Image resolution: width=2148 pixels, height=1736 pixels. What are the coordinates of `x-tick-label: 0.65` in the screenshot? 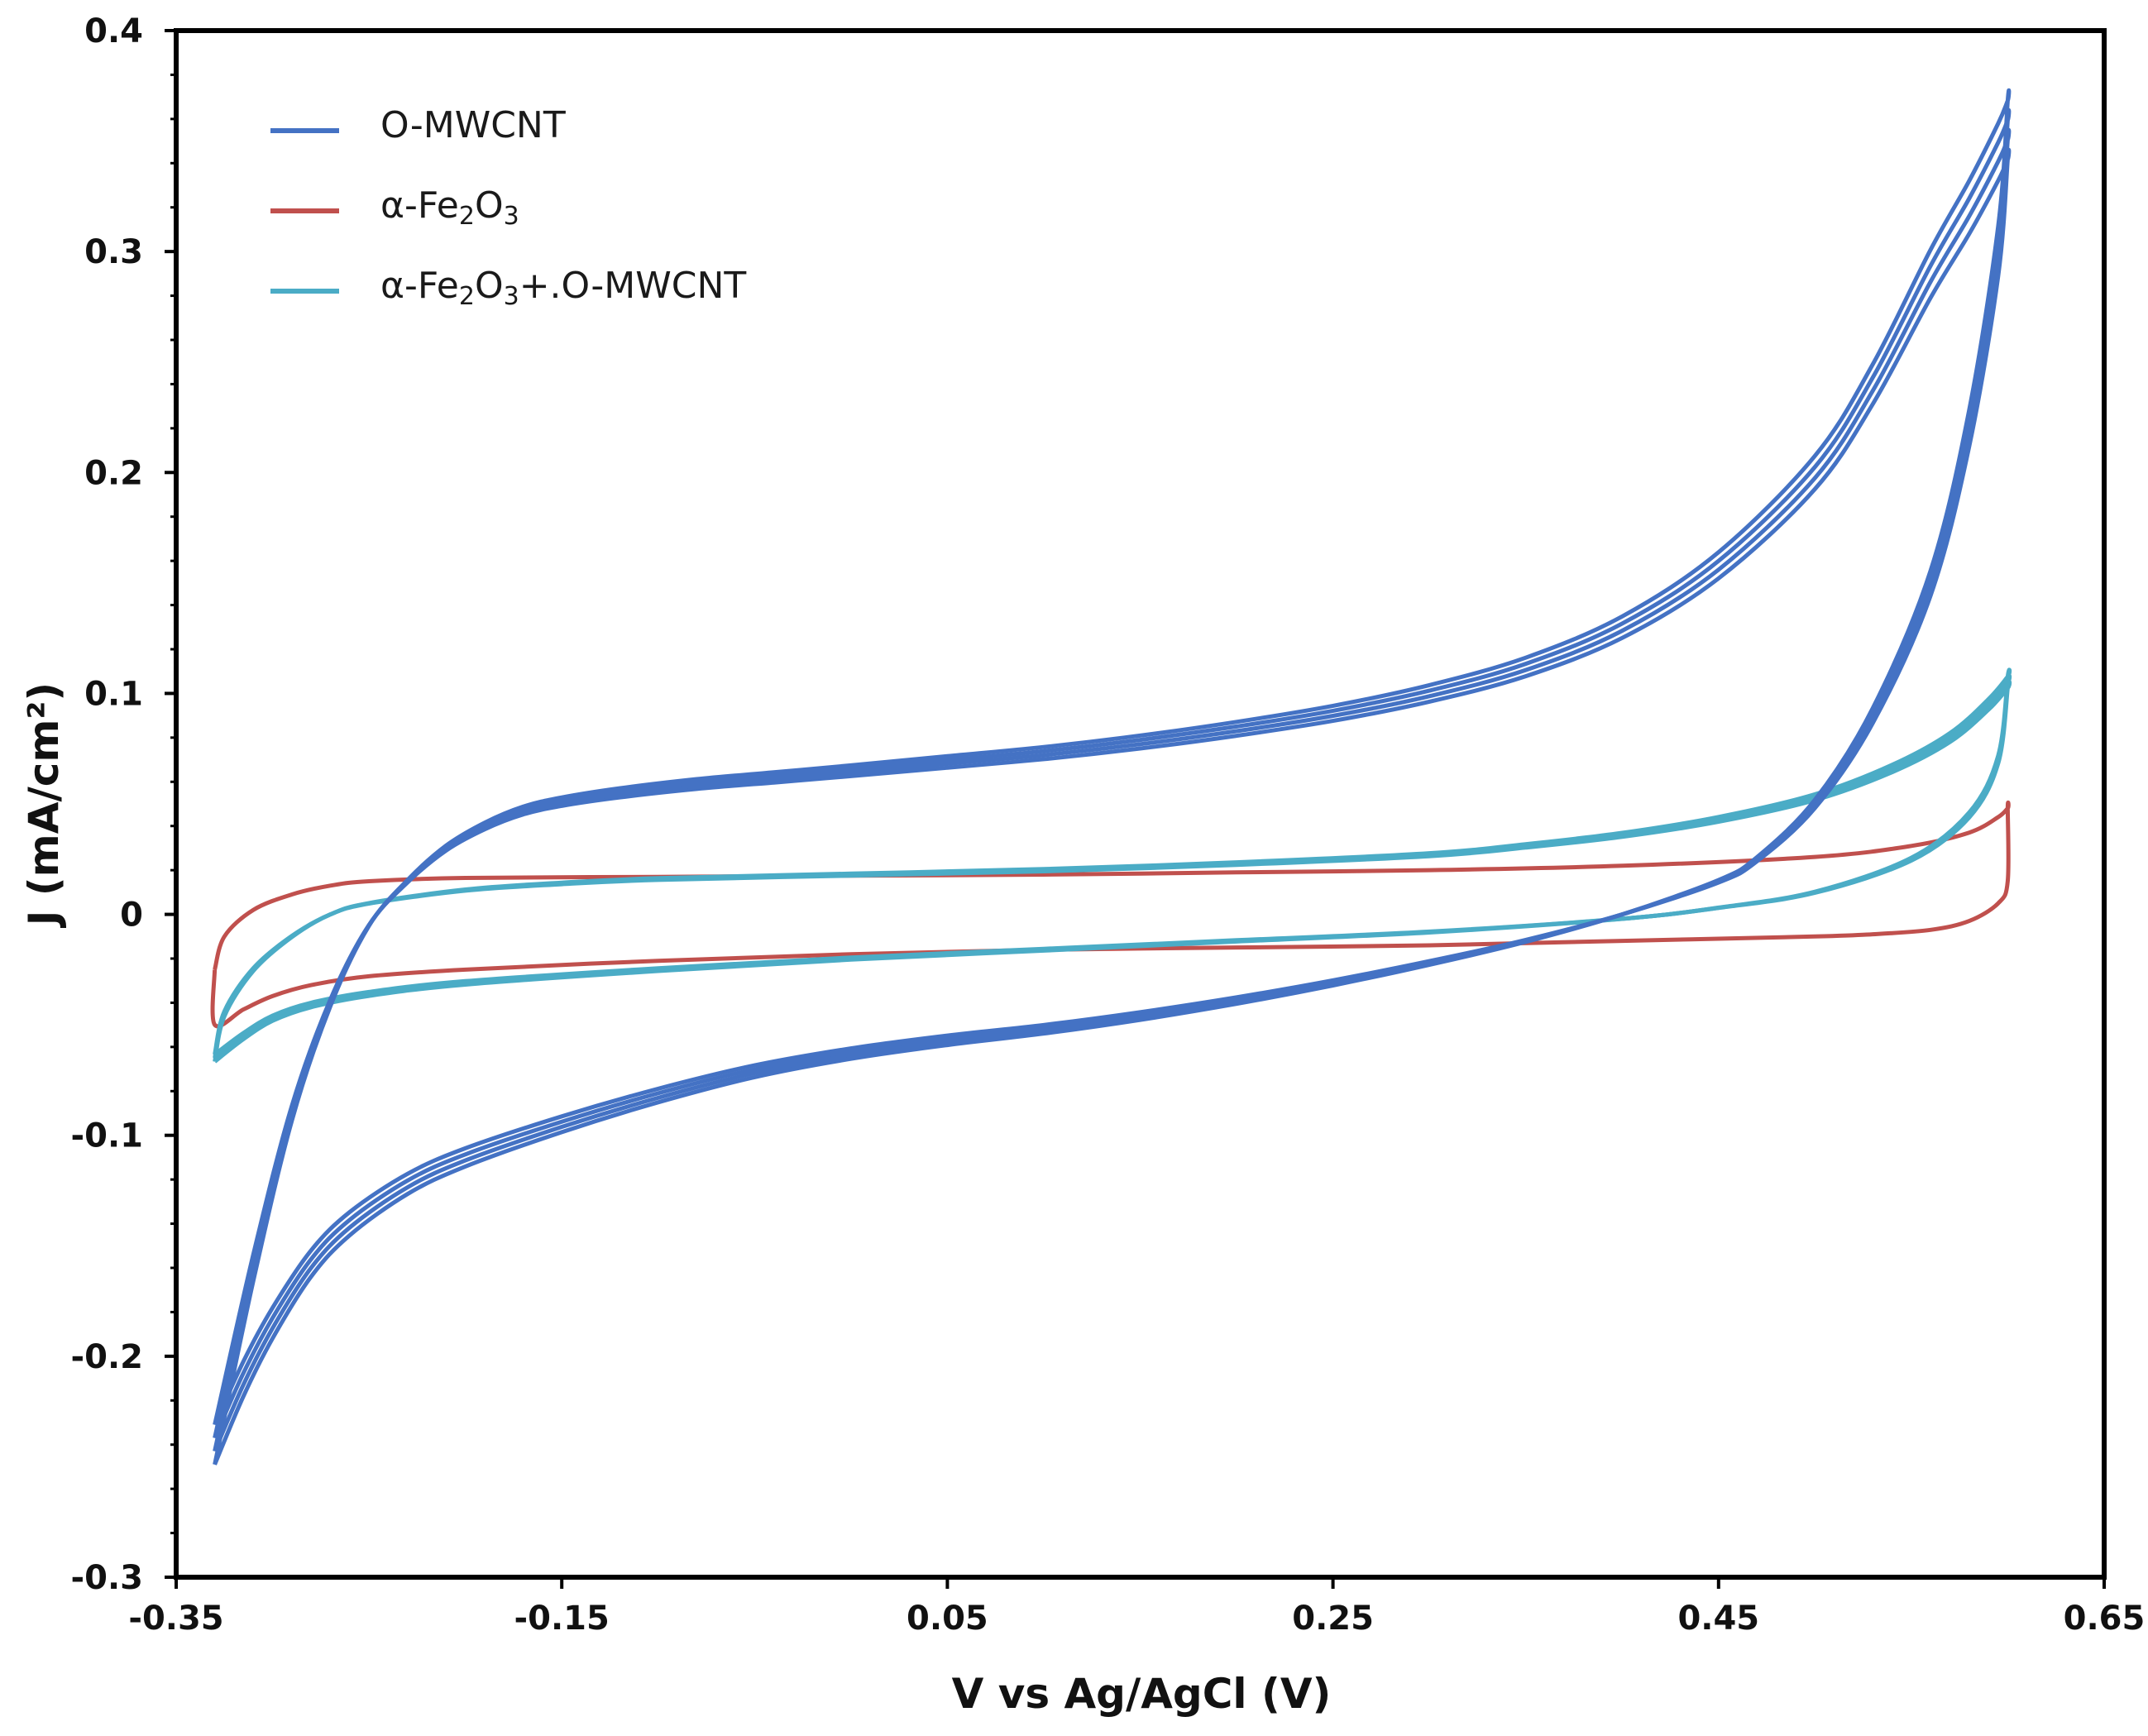 It's located at (2105, 1619).